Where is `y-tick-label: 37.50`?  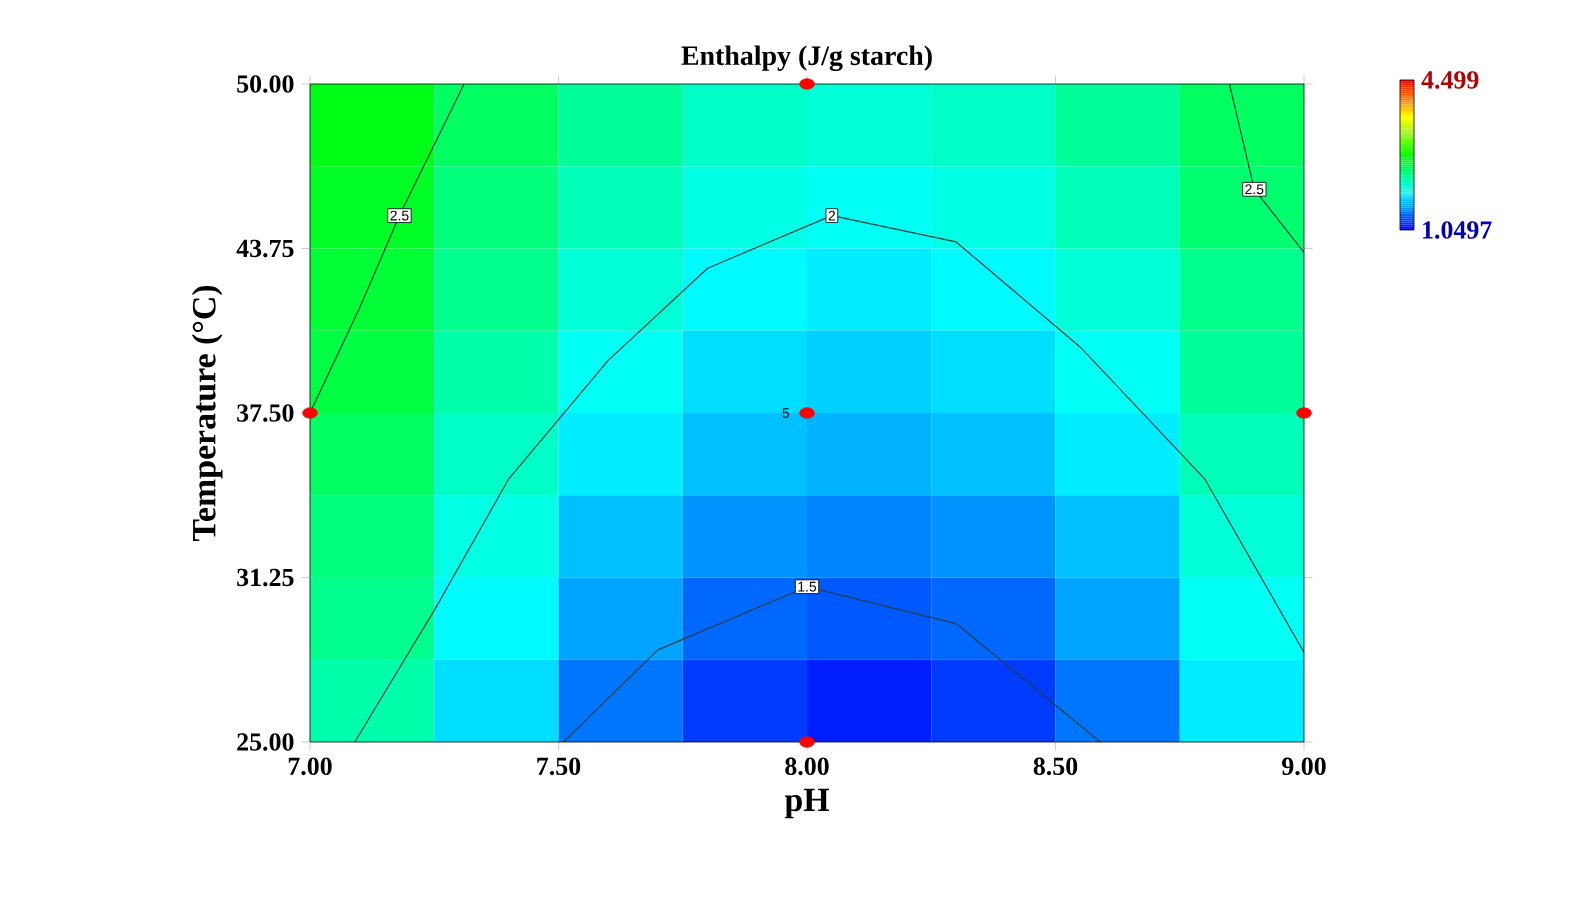
y-tick-label: 37.50 is located at coordinates (265, 413).